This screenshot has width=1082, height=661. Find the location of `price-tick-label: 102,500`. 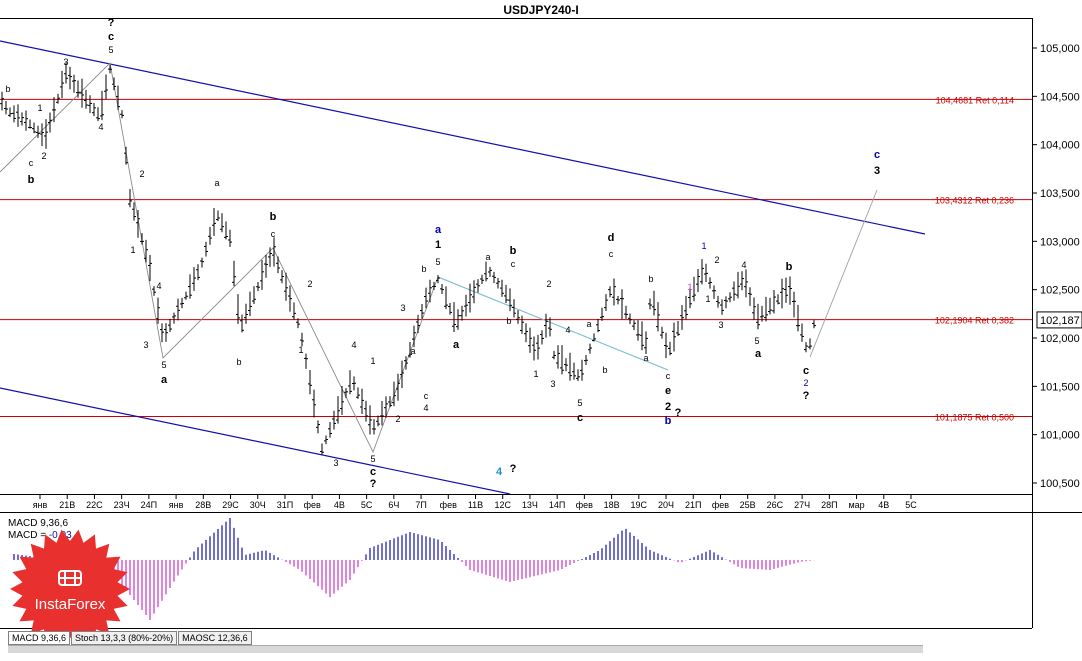

price-tick-label: 102,500 is located at coordinates (1060, 291).